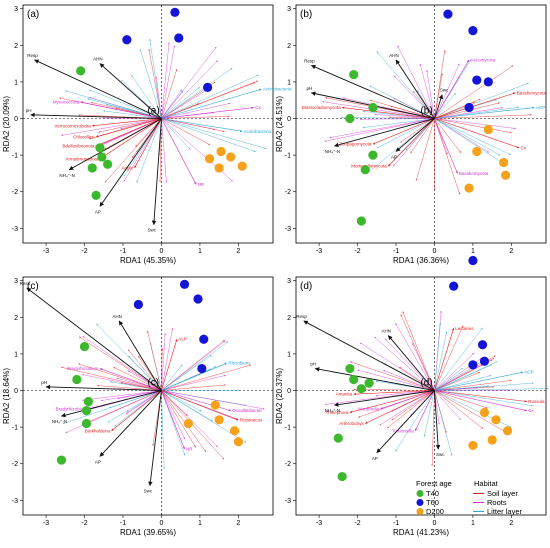  What do you see at coordinates (153, 383) in the screenshot?
I see `center-label: (c)` at bounding box center [153, 383].